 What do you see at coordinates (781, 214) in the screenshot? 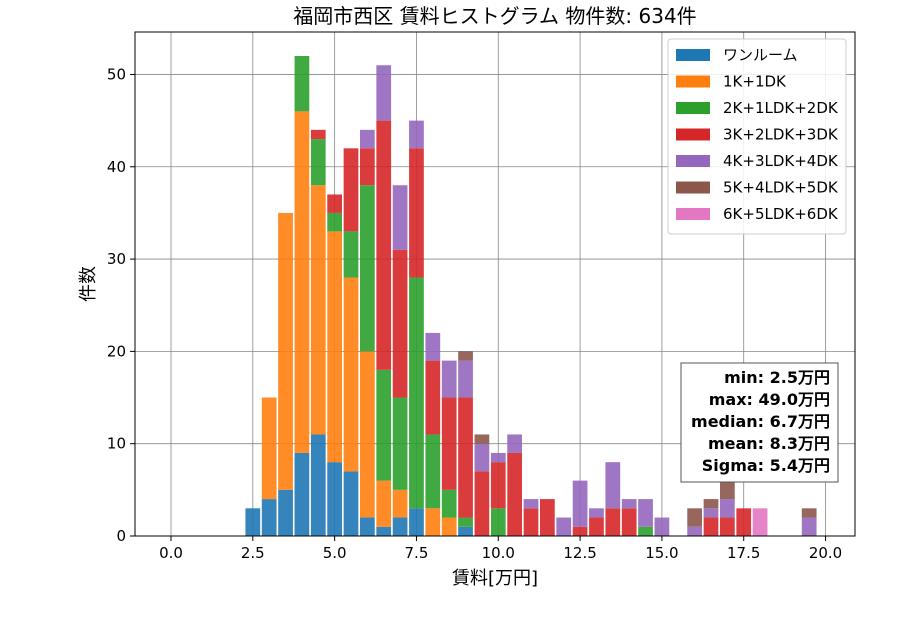
I see `legend-label: 6K+5LDK+6DK` at bounding box center [781, 214].